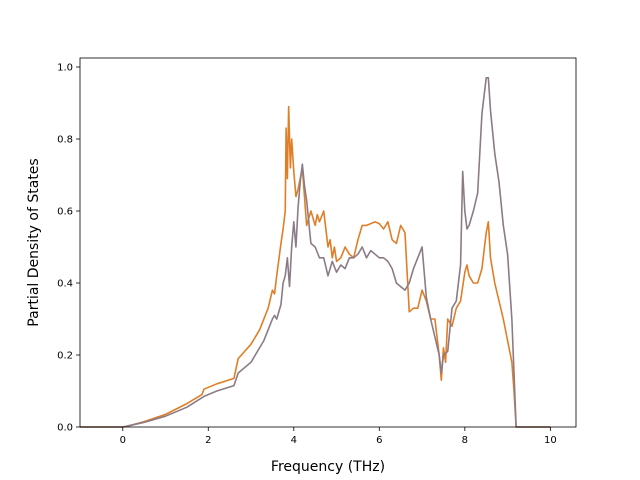 The image size is (640, 480). I want to click on x-tick-label: 6, so click(379, 440).